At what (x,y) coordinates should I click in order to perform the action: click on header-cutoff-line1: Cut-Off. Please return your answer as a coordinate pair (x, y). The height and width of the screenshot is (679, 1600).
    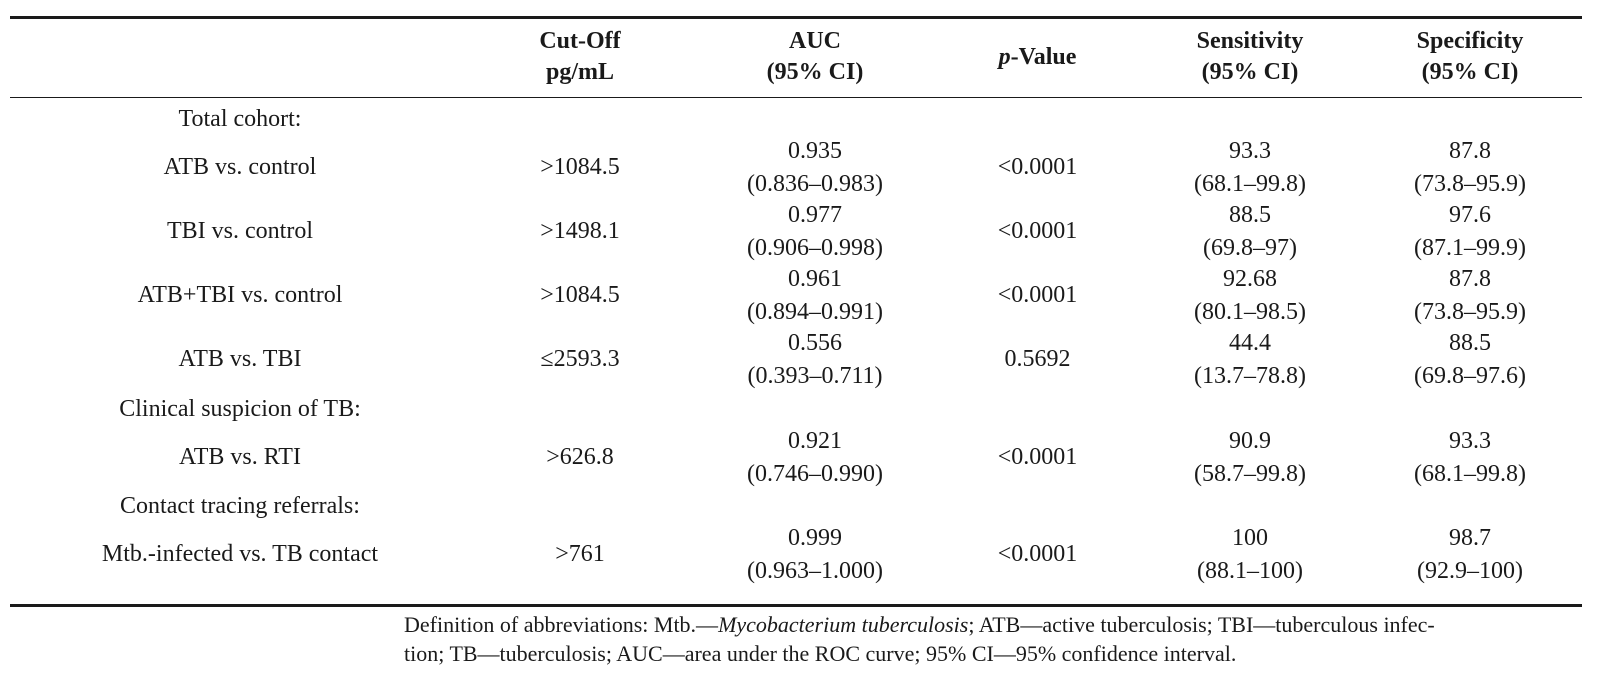
    Looking at the image, I should click on (580, 41).